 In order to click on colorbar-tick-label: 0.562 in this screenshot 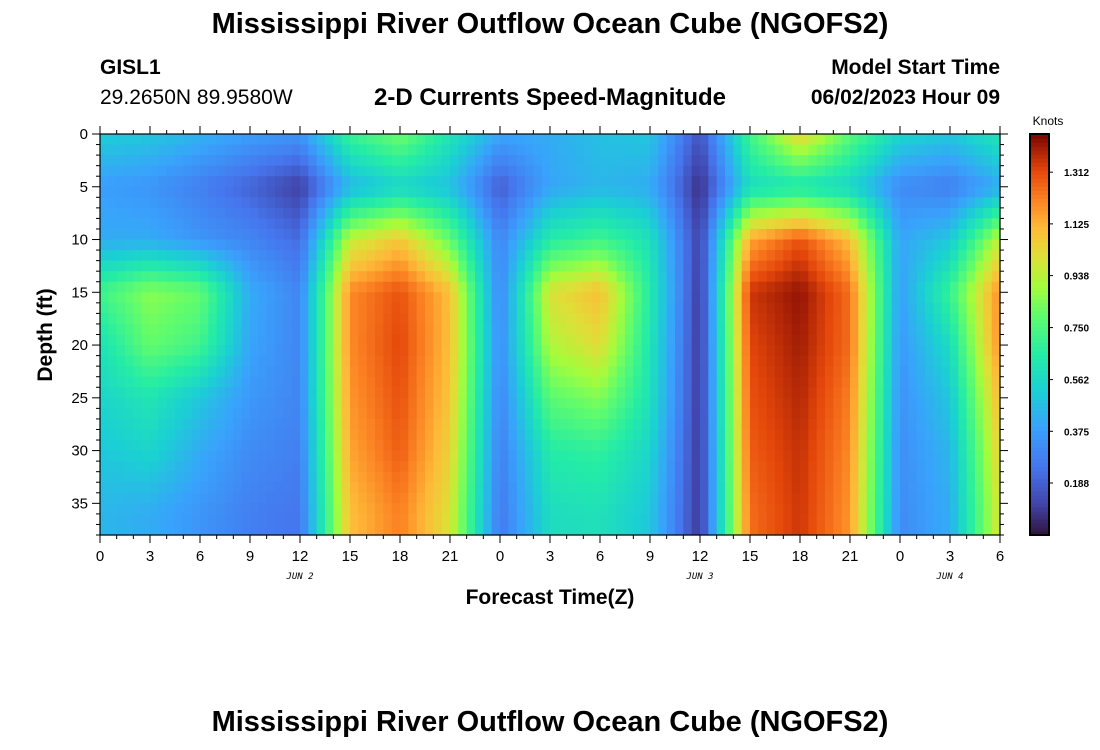, I will do `click(1076, 381)`.